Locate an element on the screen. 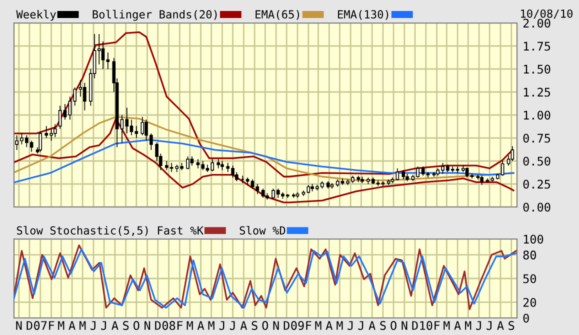  x-tick-label: 10 is located at coordinates (426, 325).